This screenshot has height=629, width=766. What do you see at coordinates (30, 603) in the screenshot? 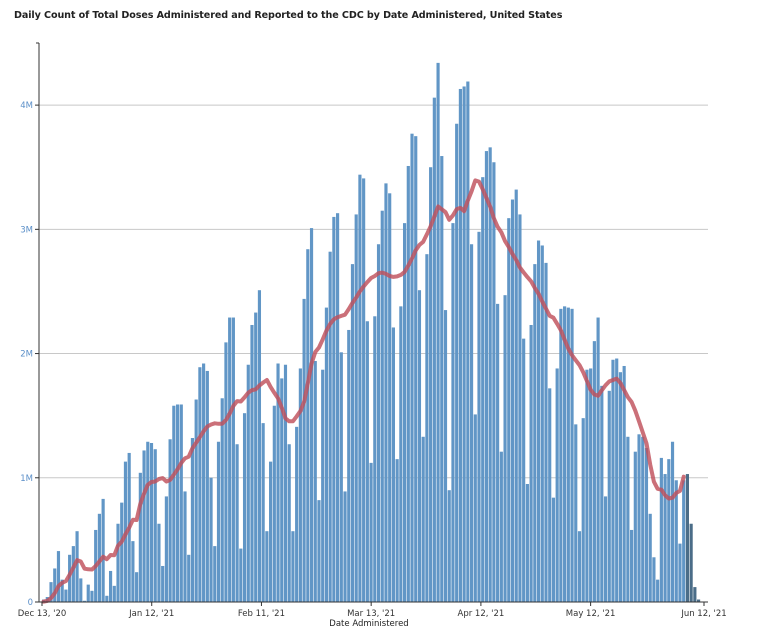
I see `y-tick-label: 0` at bounding box center [30, 603].